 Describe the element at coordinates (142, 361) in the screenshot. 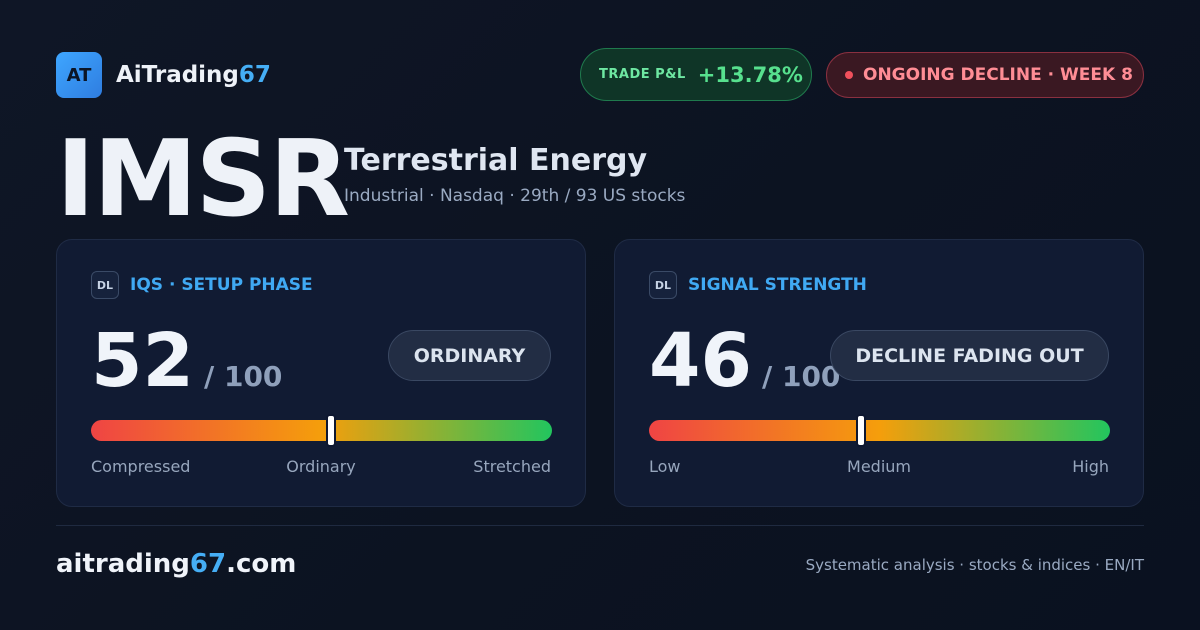

I see `score-value: 52` at that location.